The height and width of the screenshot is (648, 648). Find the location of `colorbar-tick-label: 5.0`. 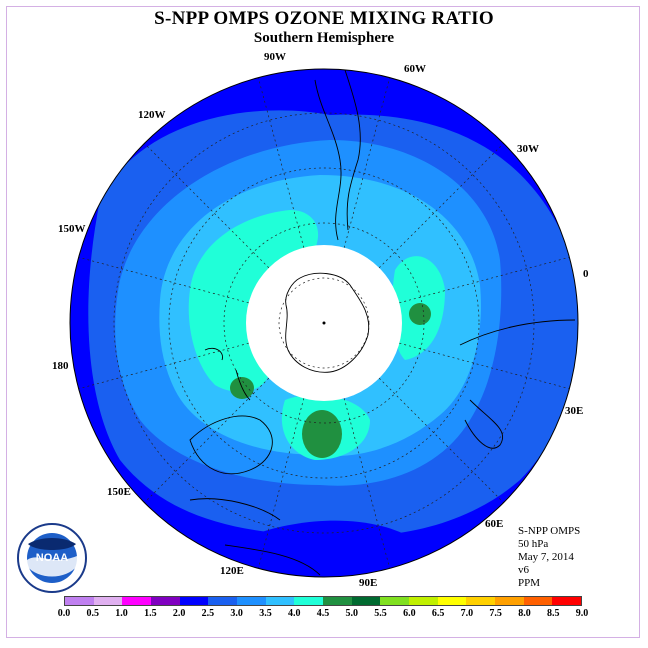

colorbar-tick-label: 5.0 is located at coordinates (352, 613).